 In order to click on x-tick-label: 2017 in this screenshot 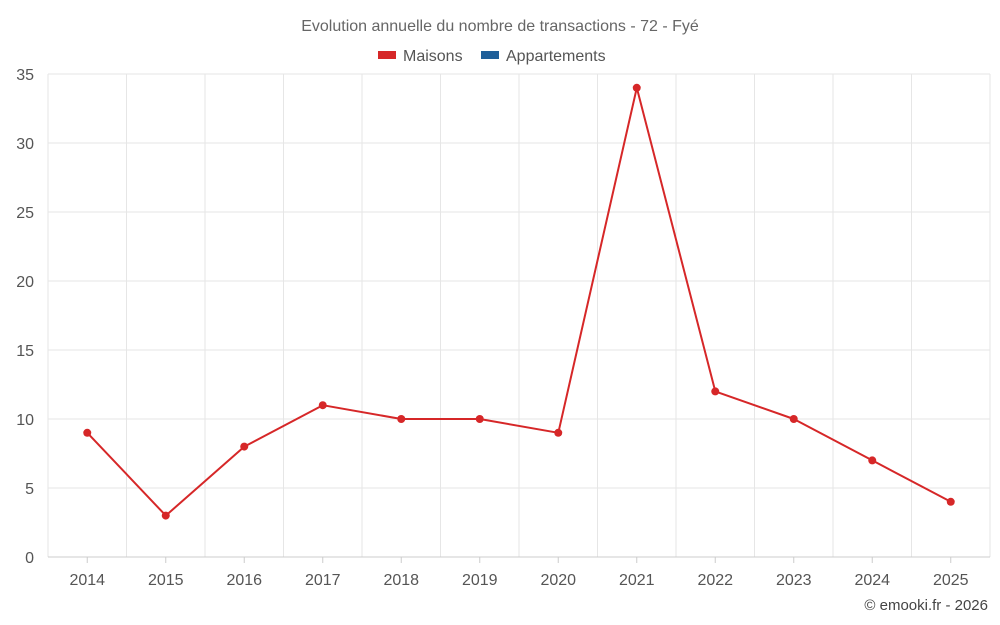, I will do `click(323, 580)`.